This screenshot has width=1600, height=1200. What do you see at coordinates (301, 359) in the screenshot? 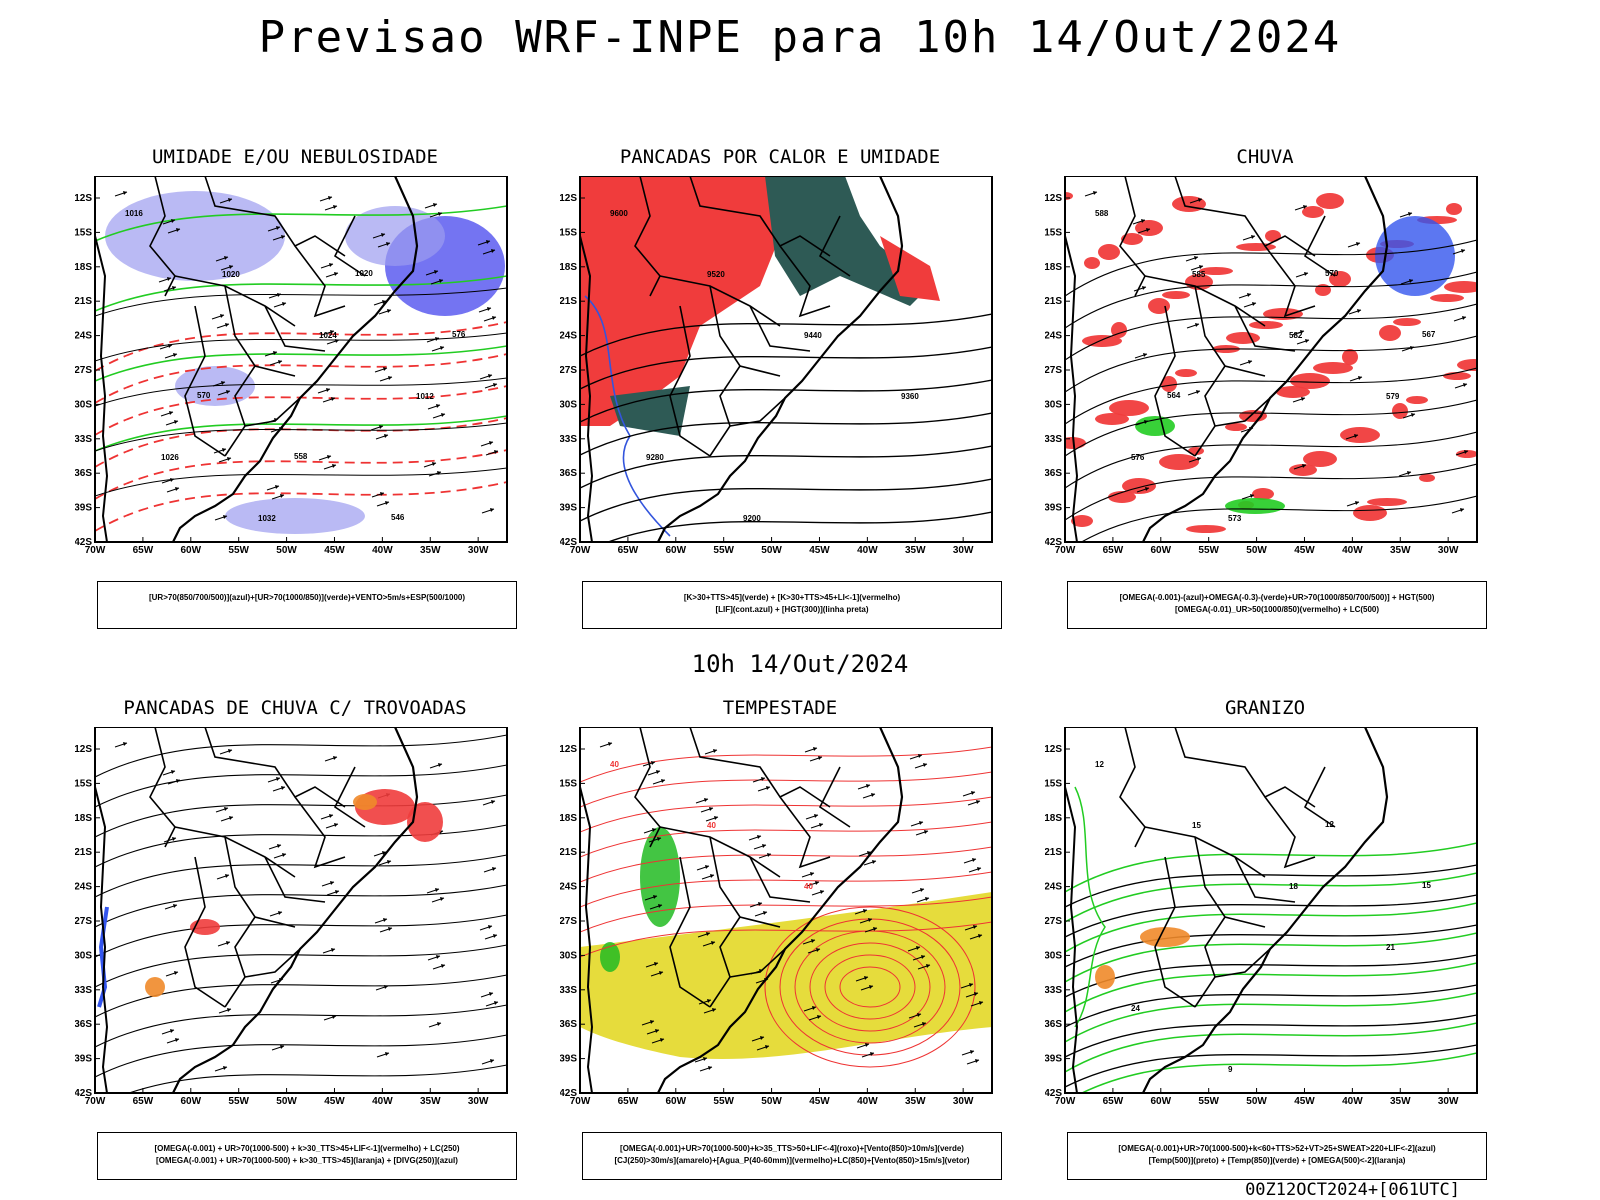
I see `map-frame` at bounding box center [301, 359].